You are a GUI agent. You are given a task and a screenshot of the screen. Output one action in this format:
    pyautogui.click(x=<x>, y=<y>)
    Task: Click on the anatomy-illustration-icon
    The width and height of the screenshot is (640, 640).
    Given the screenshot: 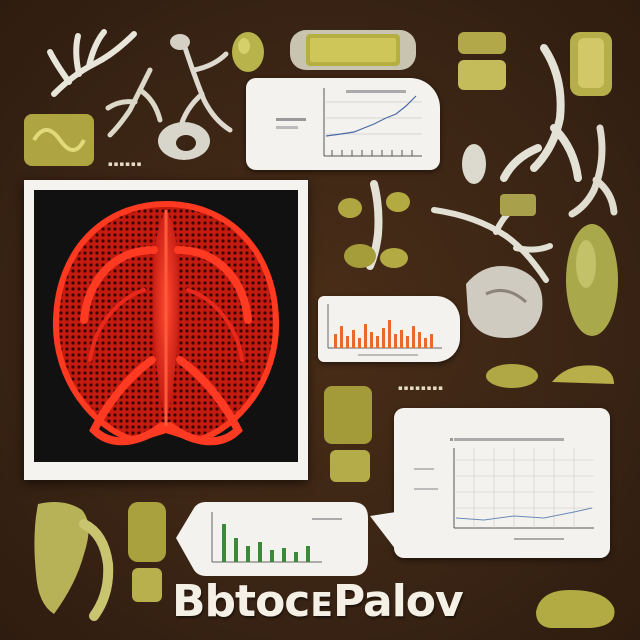 What is the action you would take?
    pyautogui.click(x=166, y=323)
    